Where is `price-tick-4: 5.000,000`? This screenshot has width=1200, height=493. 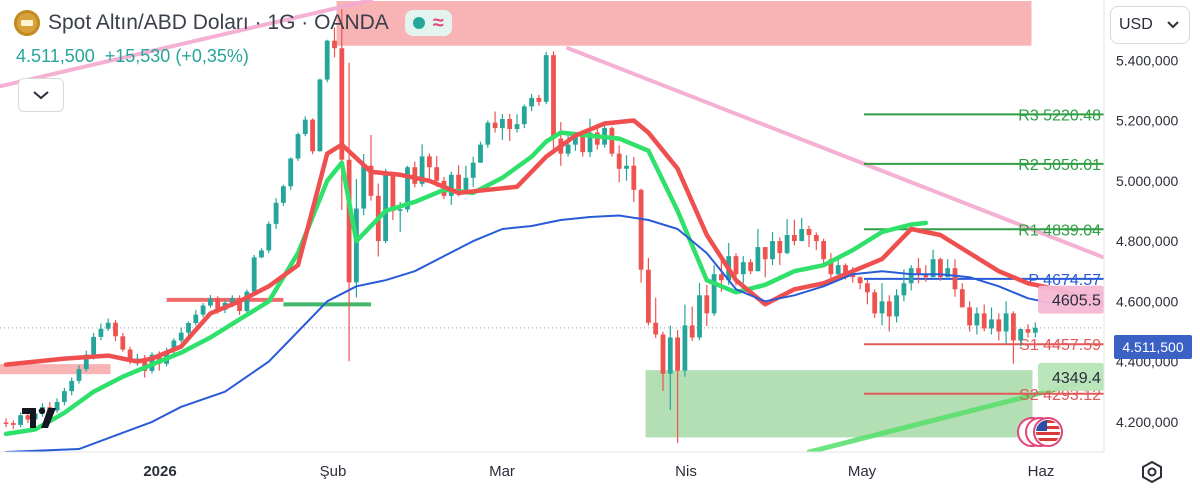 price-tick-4: 5.000,000 is located at coordinates (1147, 181).